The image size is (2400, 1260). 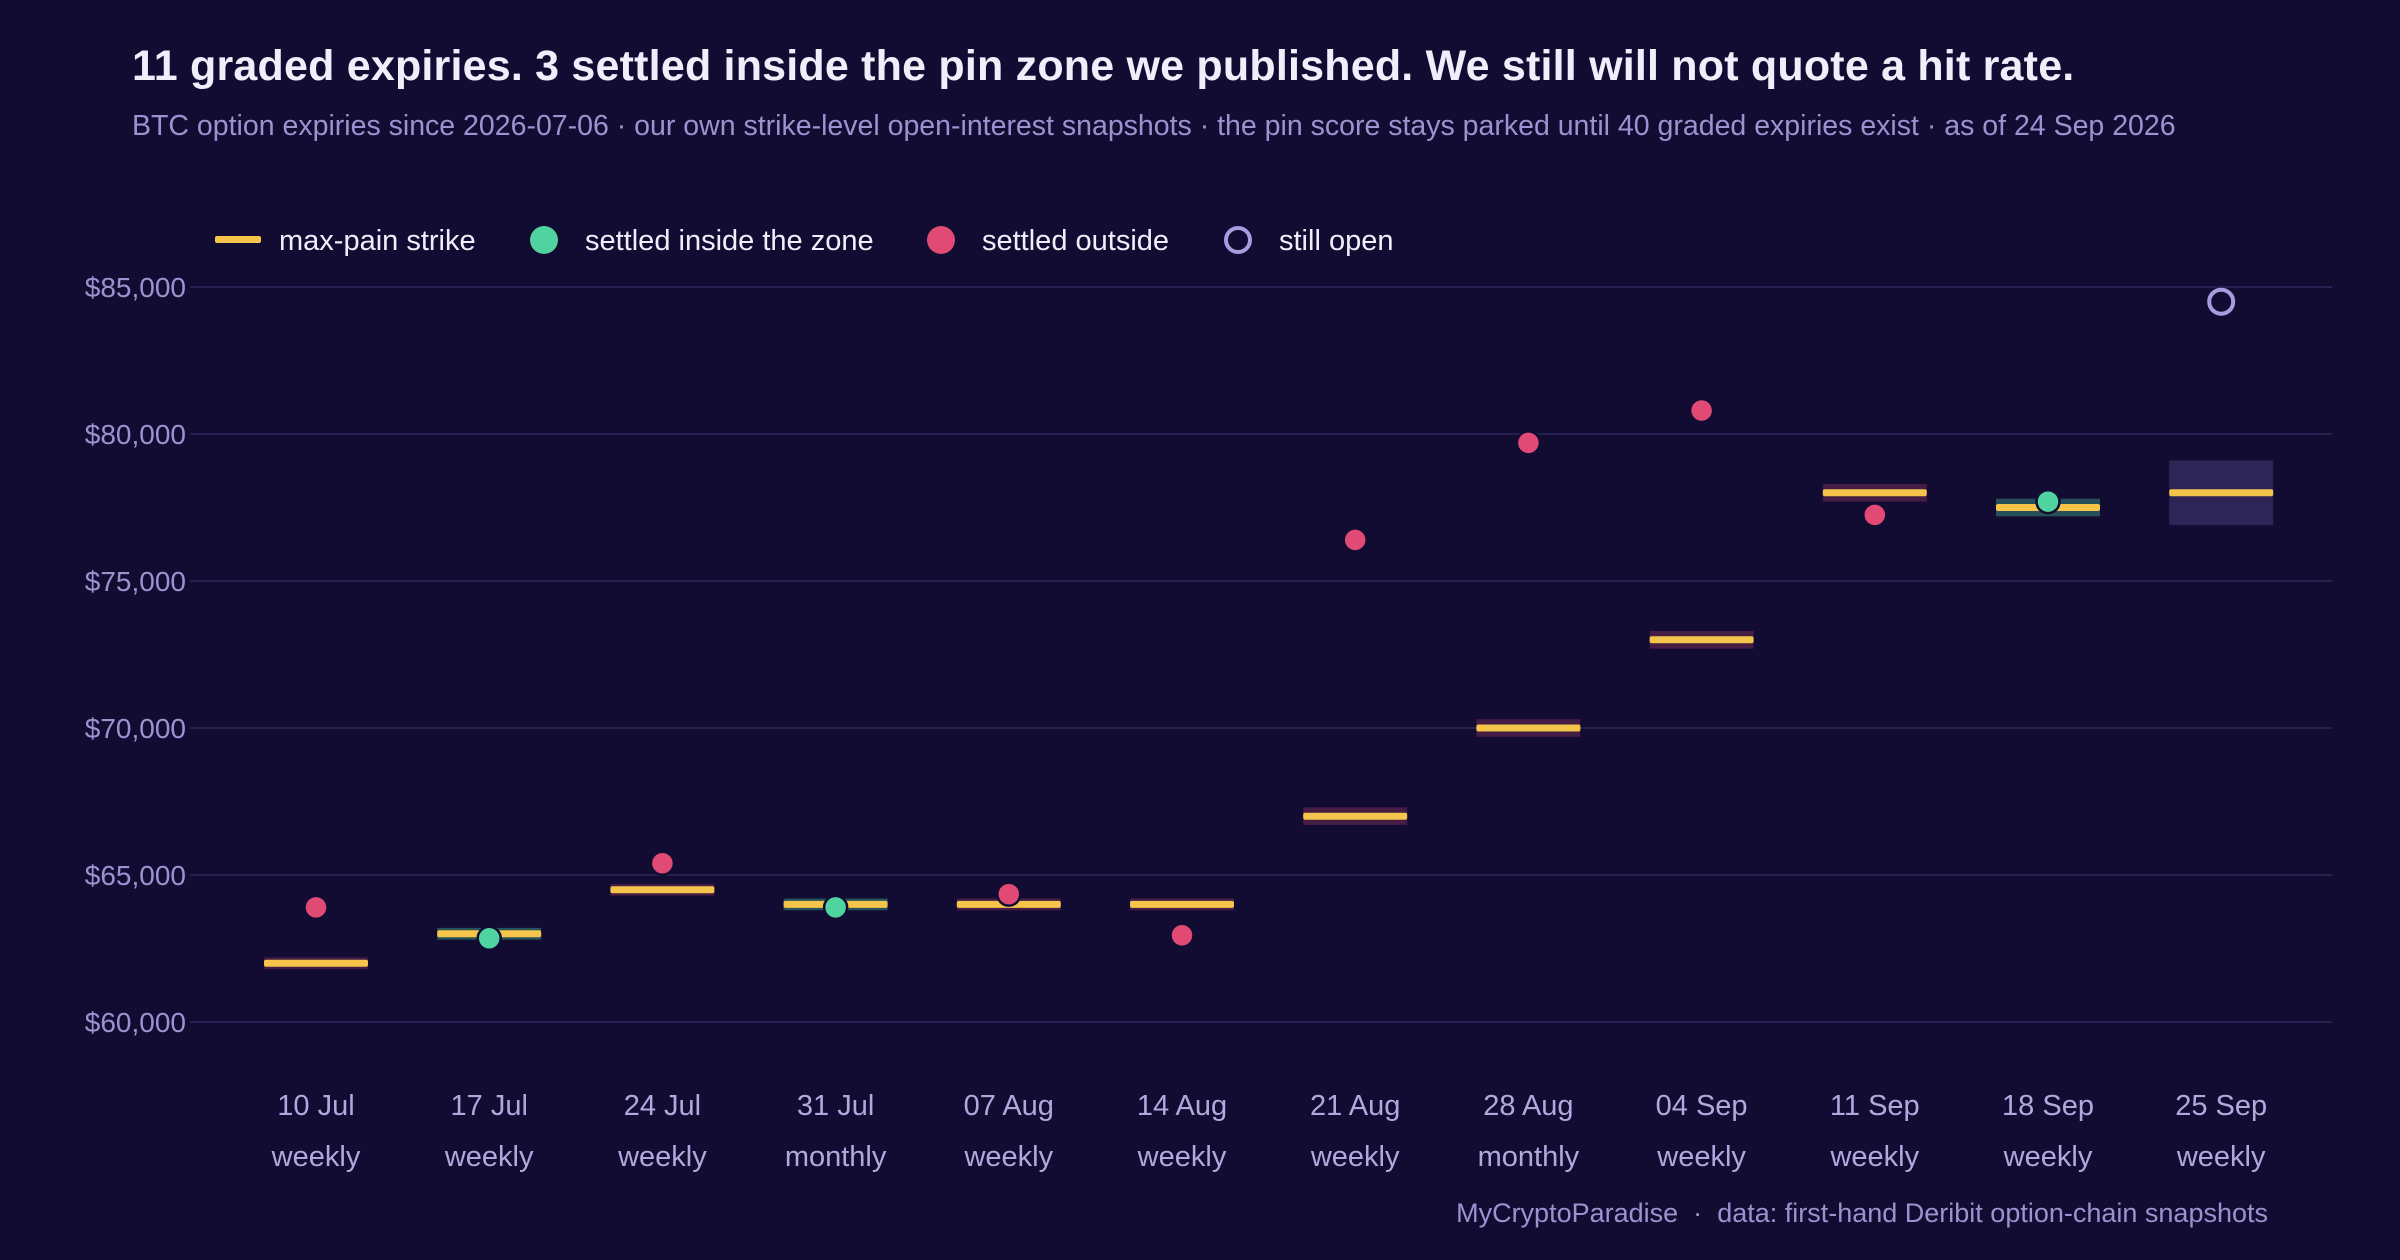 What do you see at coordinates (835, 1106) in the screenshot?
I see `x-tick-date: 31 Jul` at bounding box center [835, 1106].